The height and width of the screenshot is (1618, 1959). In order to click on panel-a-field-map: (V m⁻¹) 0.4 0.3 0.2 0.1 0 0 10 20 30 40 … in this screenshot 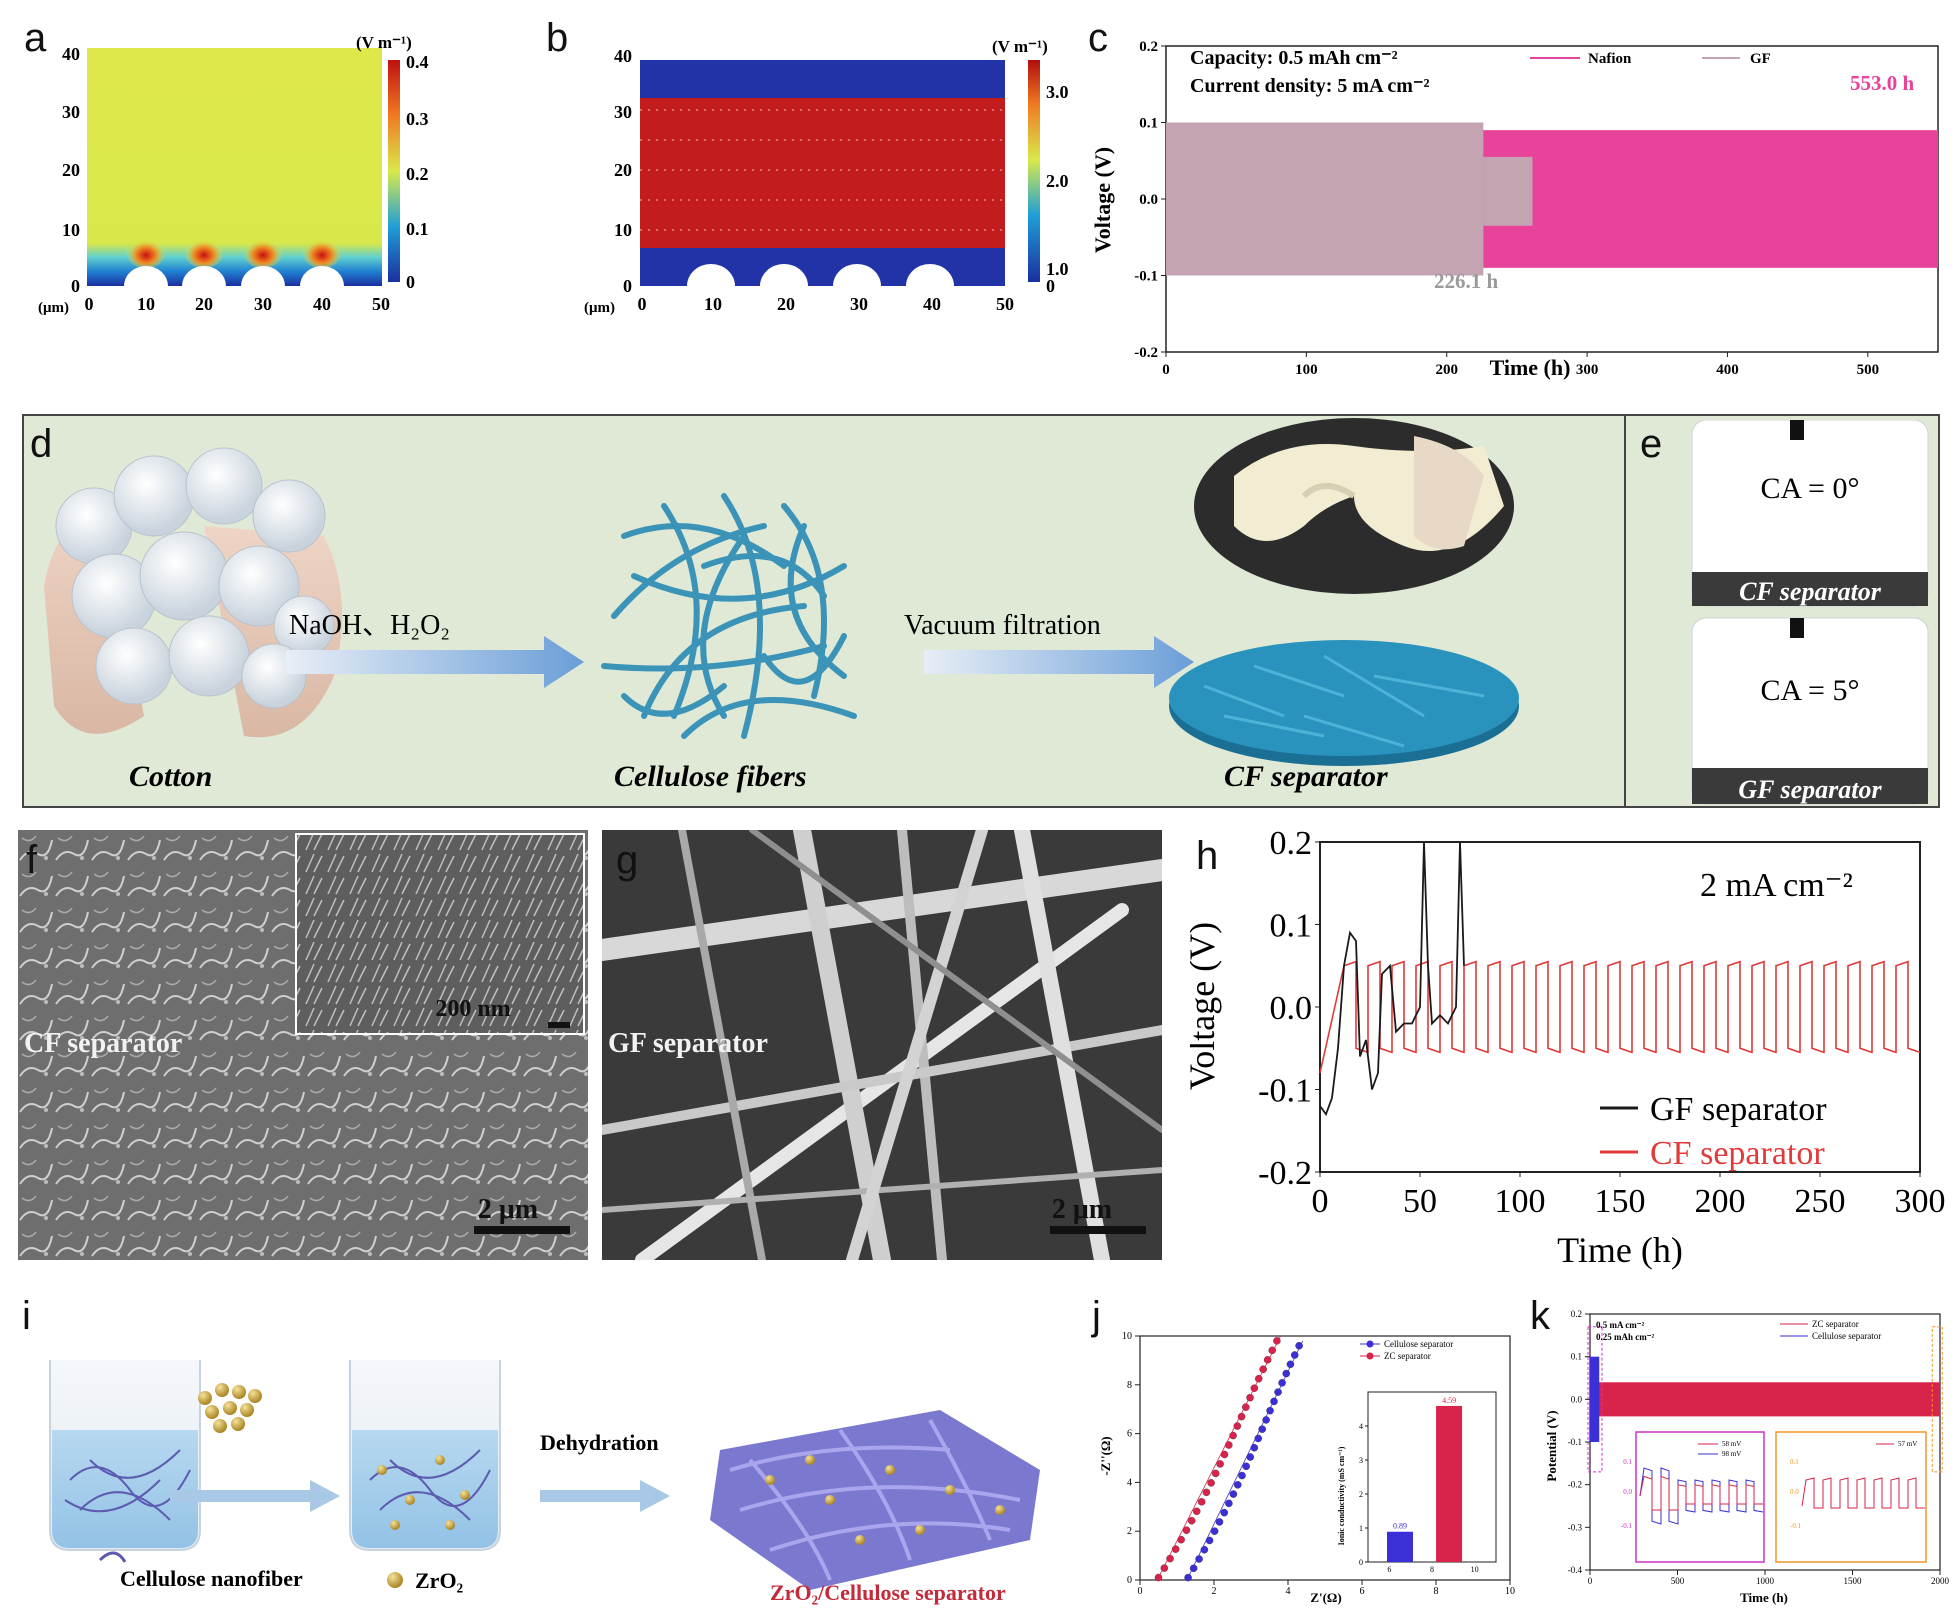, I will do `click(233, 174)`.